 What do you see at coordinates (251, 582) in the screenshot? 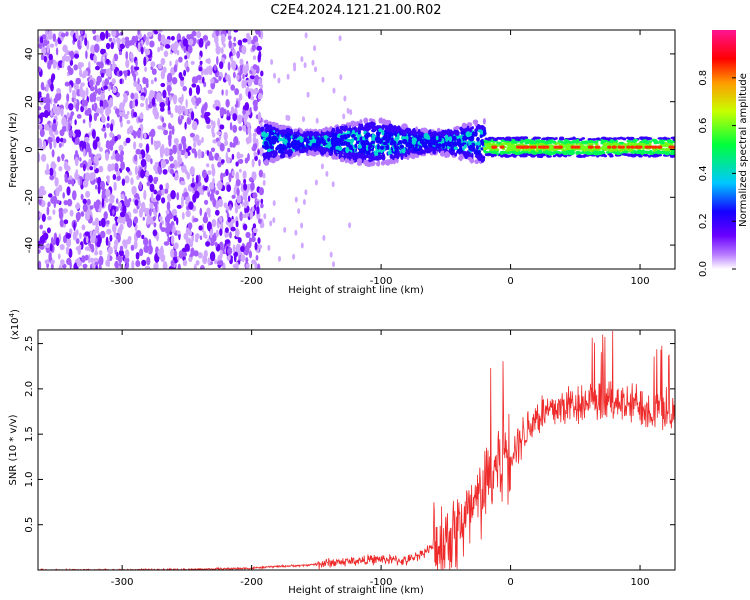
I see `bottom-x-tick-label: -200` at bounding box center [251, 582].